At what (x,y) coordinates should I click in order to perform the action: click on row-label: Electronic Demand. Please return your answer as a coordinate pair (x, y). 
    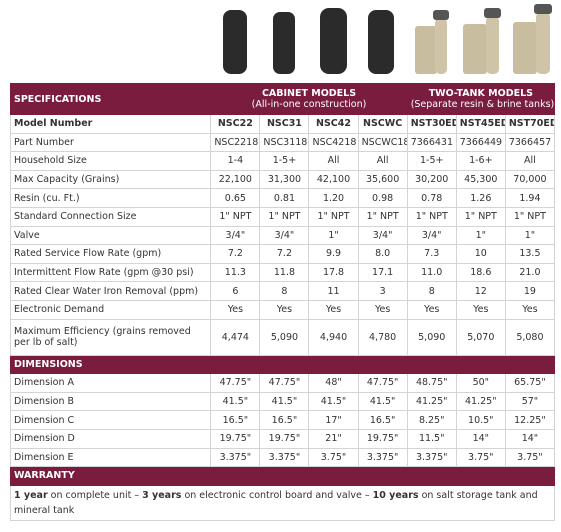
    Looking at the image, I should click on (110, 309).